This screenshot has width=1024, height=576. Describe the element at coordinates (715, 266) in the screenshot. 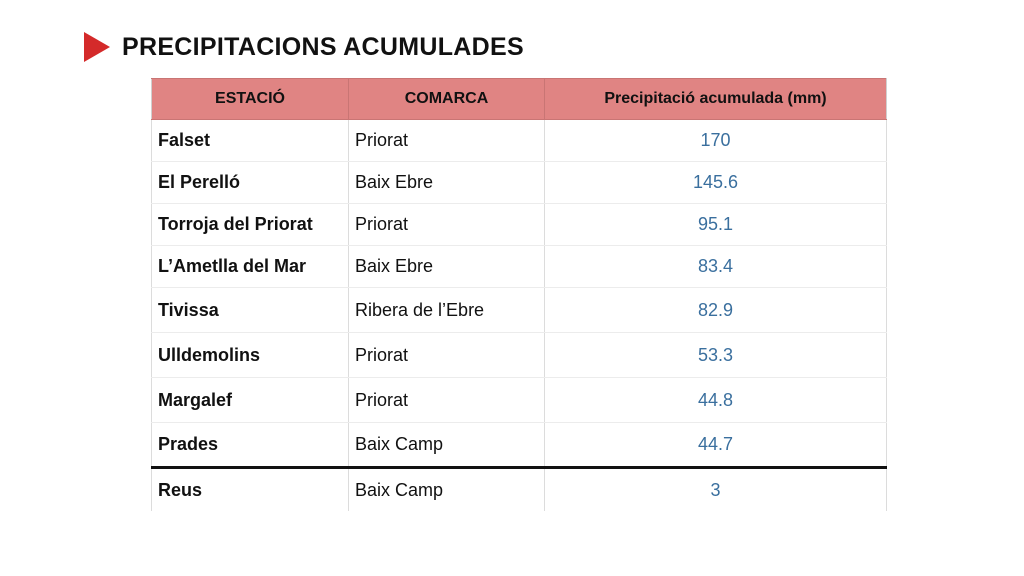

I see `precipitation-cell: 83.4` at that location.